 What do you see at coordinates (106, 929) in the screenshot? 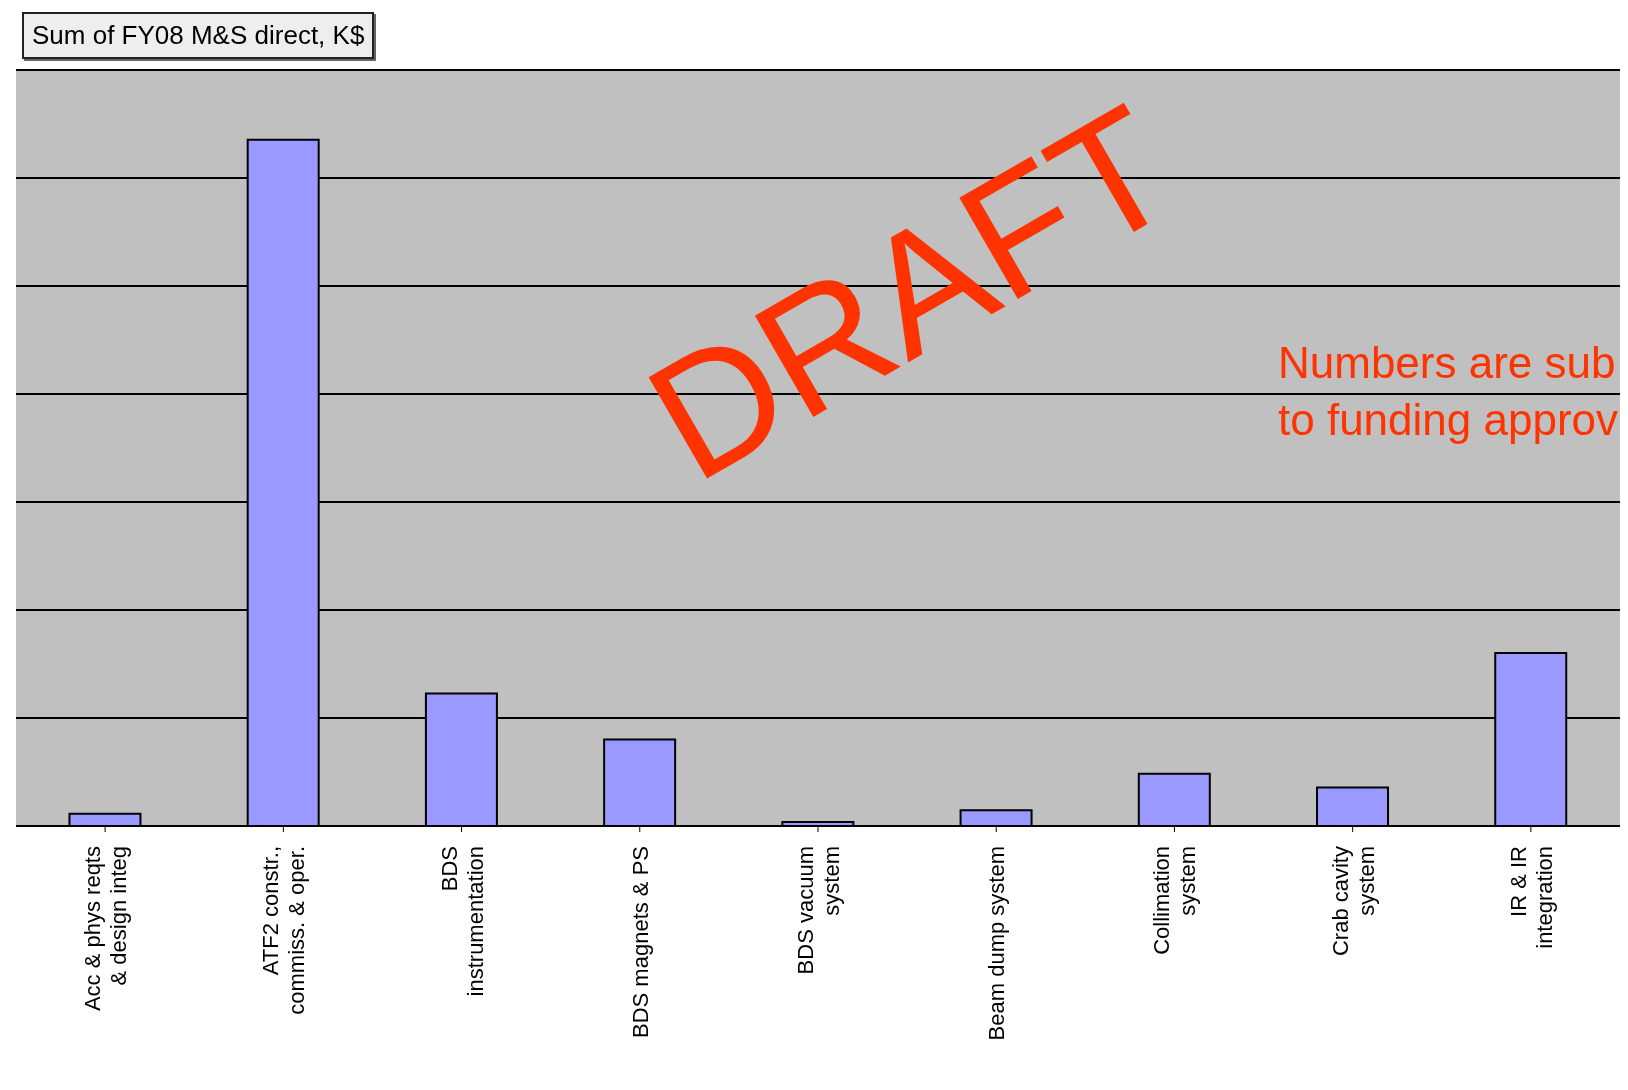
I see `x-tick-label: Acc & phys reqts & design integ` at bounding box center [106, 929].